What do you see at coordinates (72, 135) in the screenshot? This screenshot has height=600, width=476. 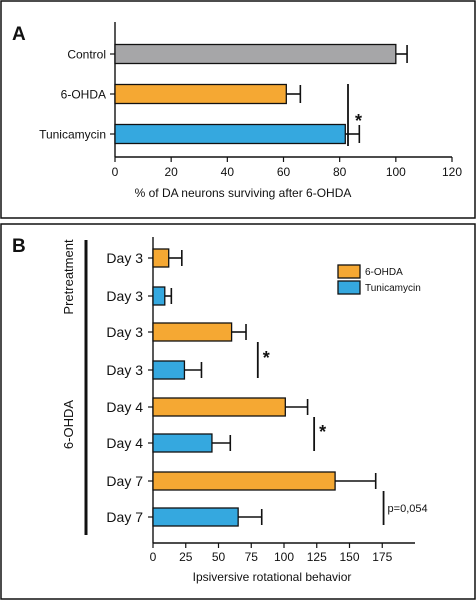 I see `category-label: Tunicamycin` at bounding box center [72, 135].